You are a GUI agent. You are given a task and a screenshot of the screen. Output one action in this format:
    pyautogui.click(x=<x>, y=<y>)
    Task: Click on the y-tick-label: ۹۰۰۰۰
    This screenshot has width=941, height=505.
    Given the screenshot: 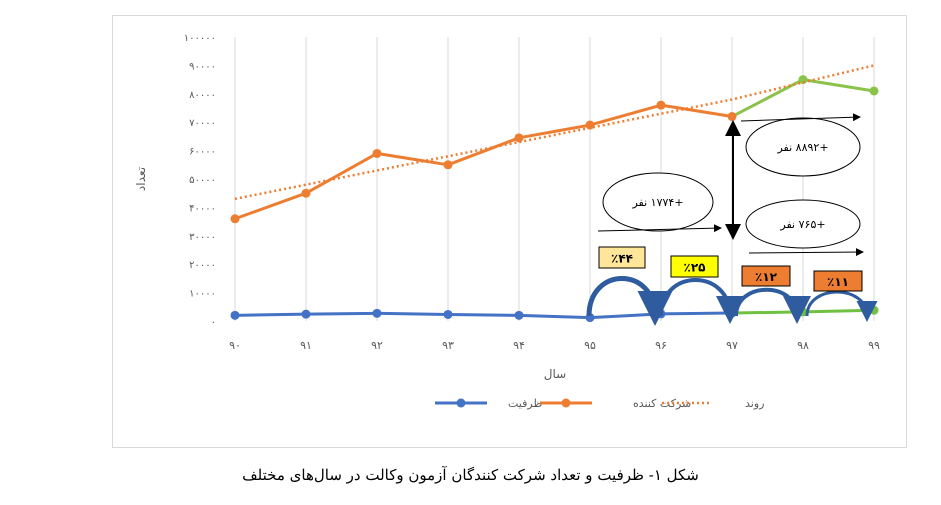 What is the action you would take?
    pyautogui.click(x=202, y=66)
    